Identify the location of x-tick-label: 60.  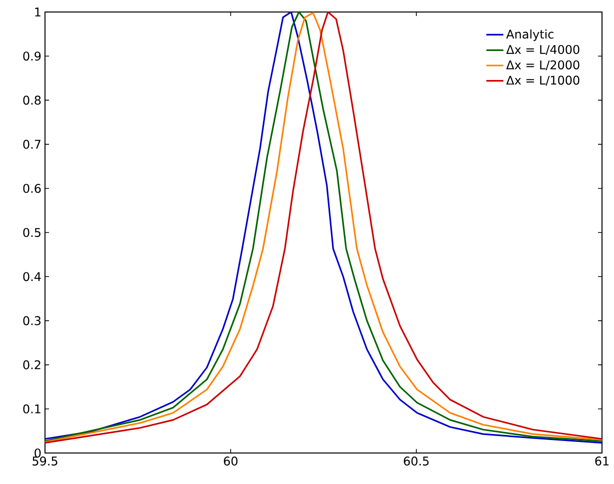
(231, 461).